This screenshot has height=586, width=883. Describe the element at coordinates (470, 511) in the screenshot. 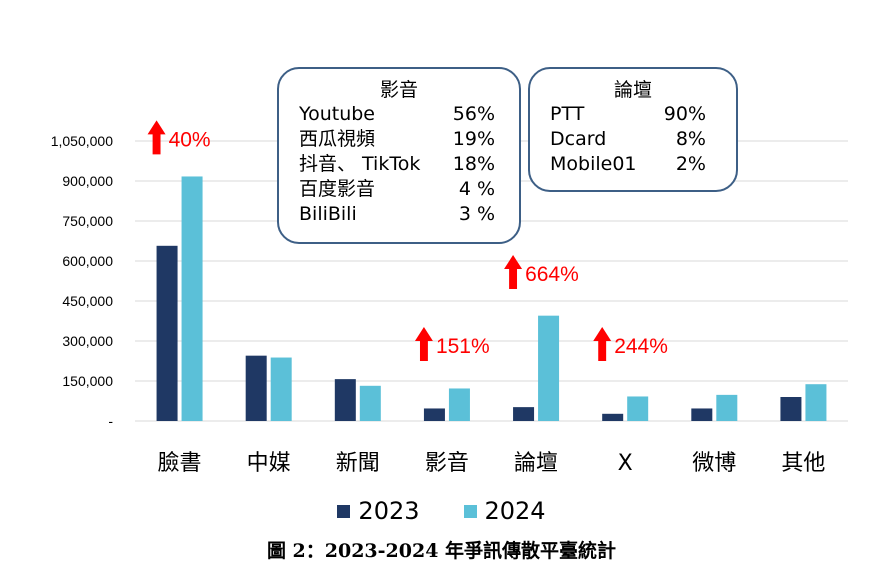

I see `legend-swatch-2024` at that location.